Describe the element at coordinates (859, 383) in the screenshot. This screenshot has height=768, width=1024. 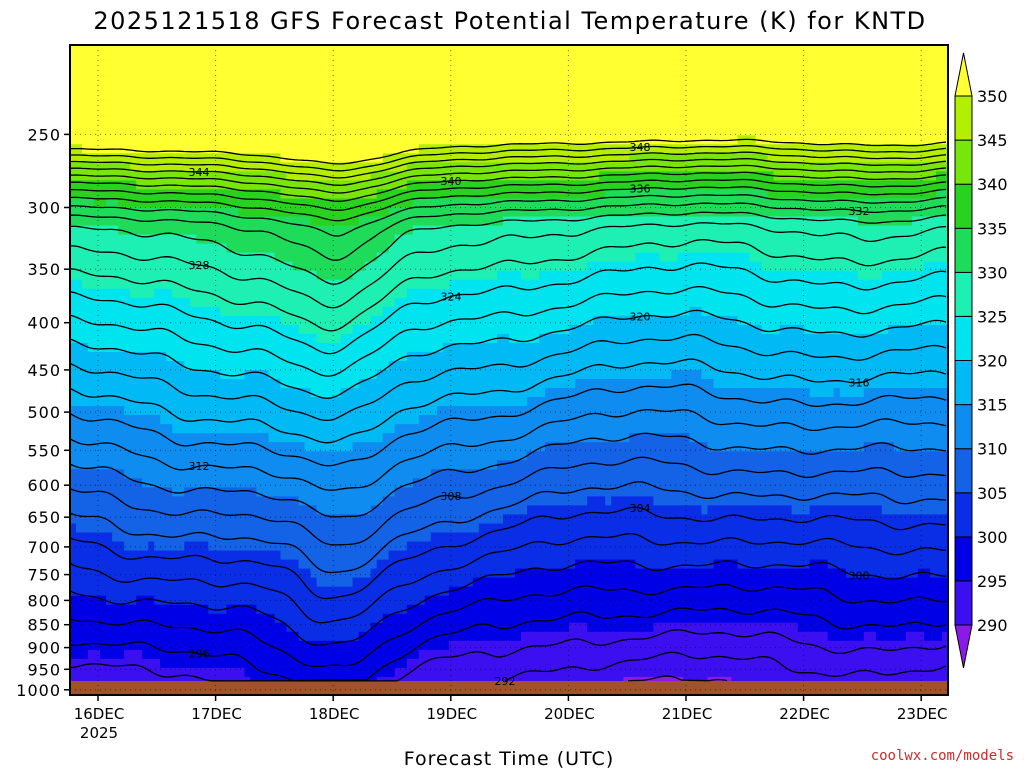
I see `contour-label-316: 316` at that location.